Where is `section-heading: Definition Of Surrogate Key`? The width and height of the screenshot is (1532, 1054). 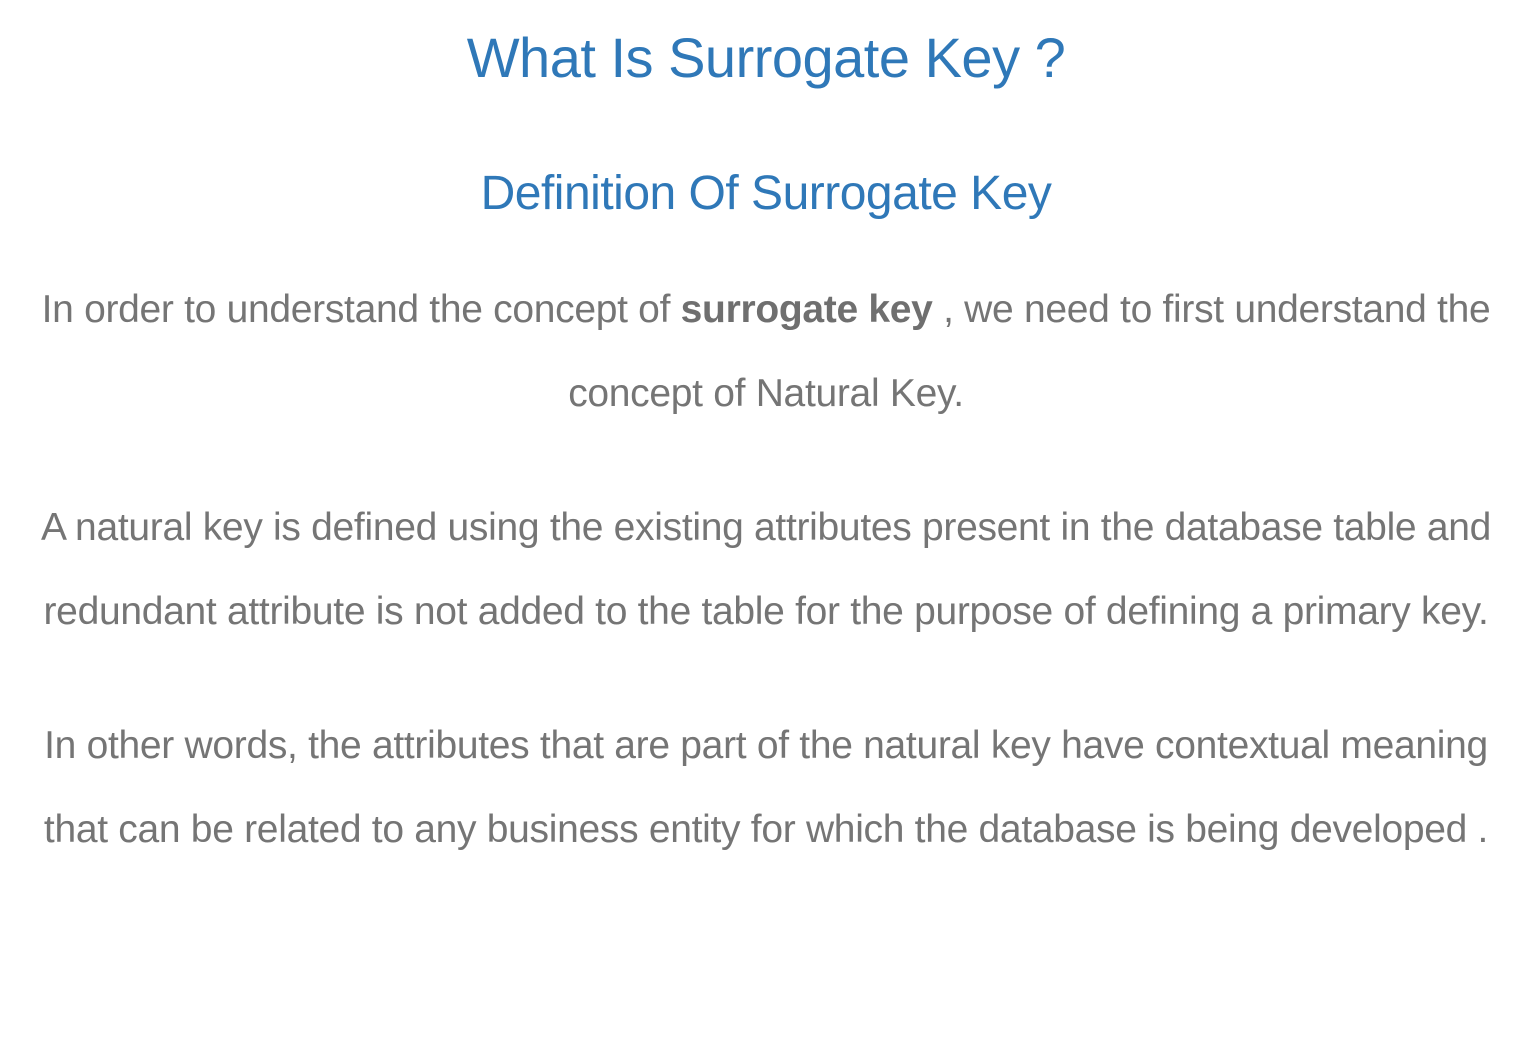
section-heading: Definition Of Surrogate Key is located at coordinates (766, 193).